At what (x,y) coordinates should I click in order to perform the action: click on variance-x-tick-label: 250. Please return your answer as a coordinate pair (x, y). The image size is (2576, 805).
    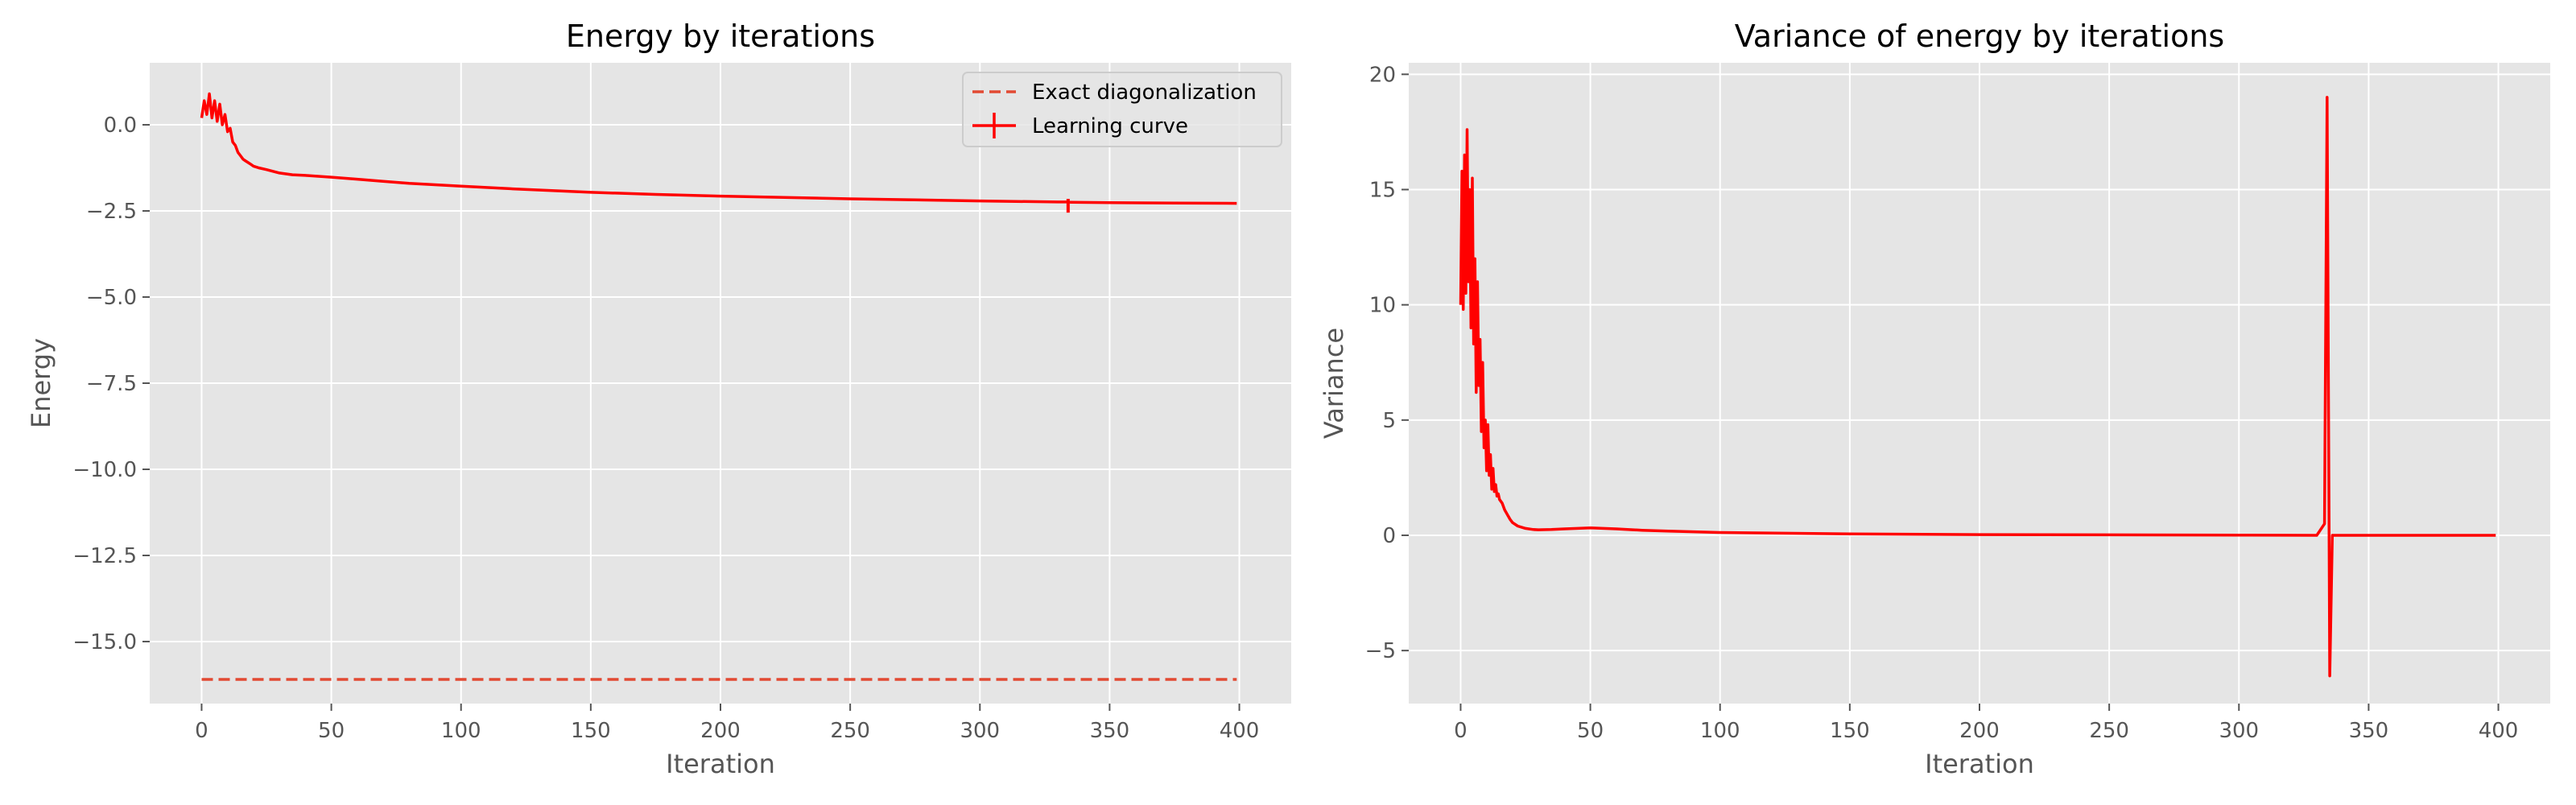
    Looking at the image, I should click on (2109, 731).